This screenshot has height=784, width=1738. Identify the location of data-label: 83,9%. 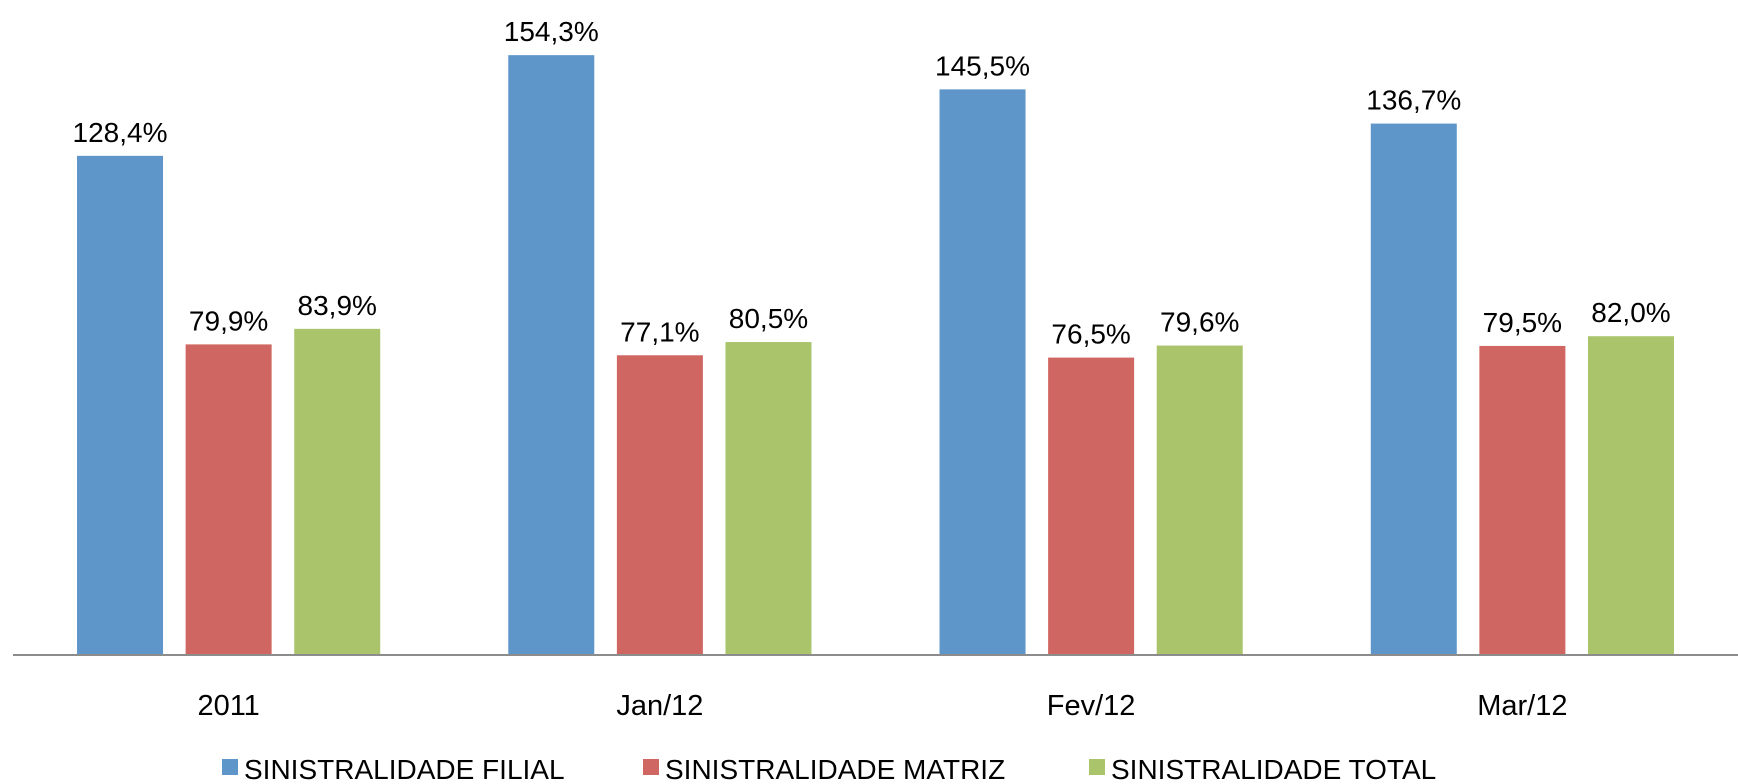
(337, 305).